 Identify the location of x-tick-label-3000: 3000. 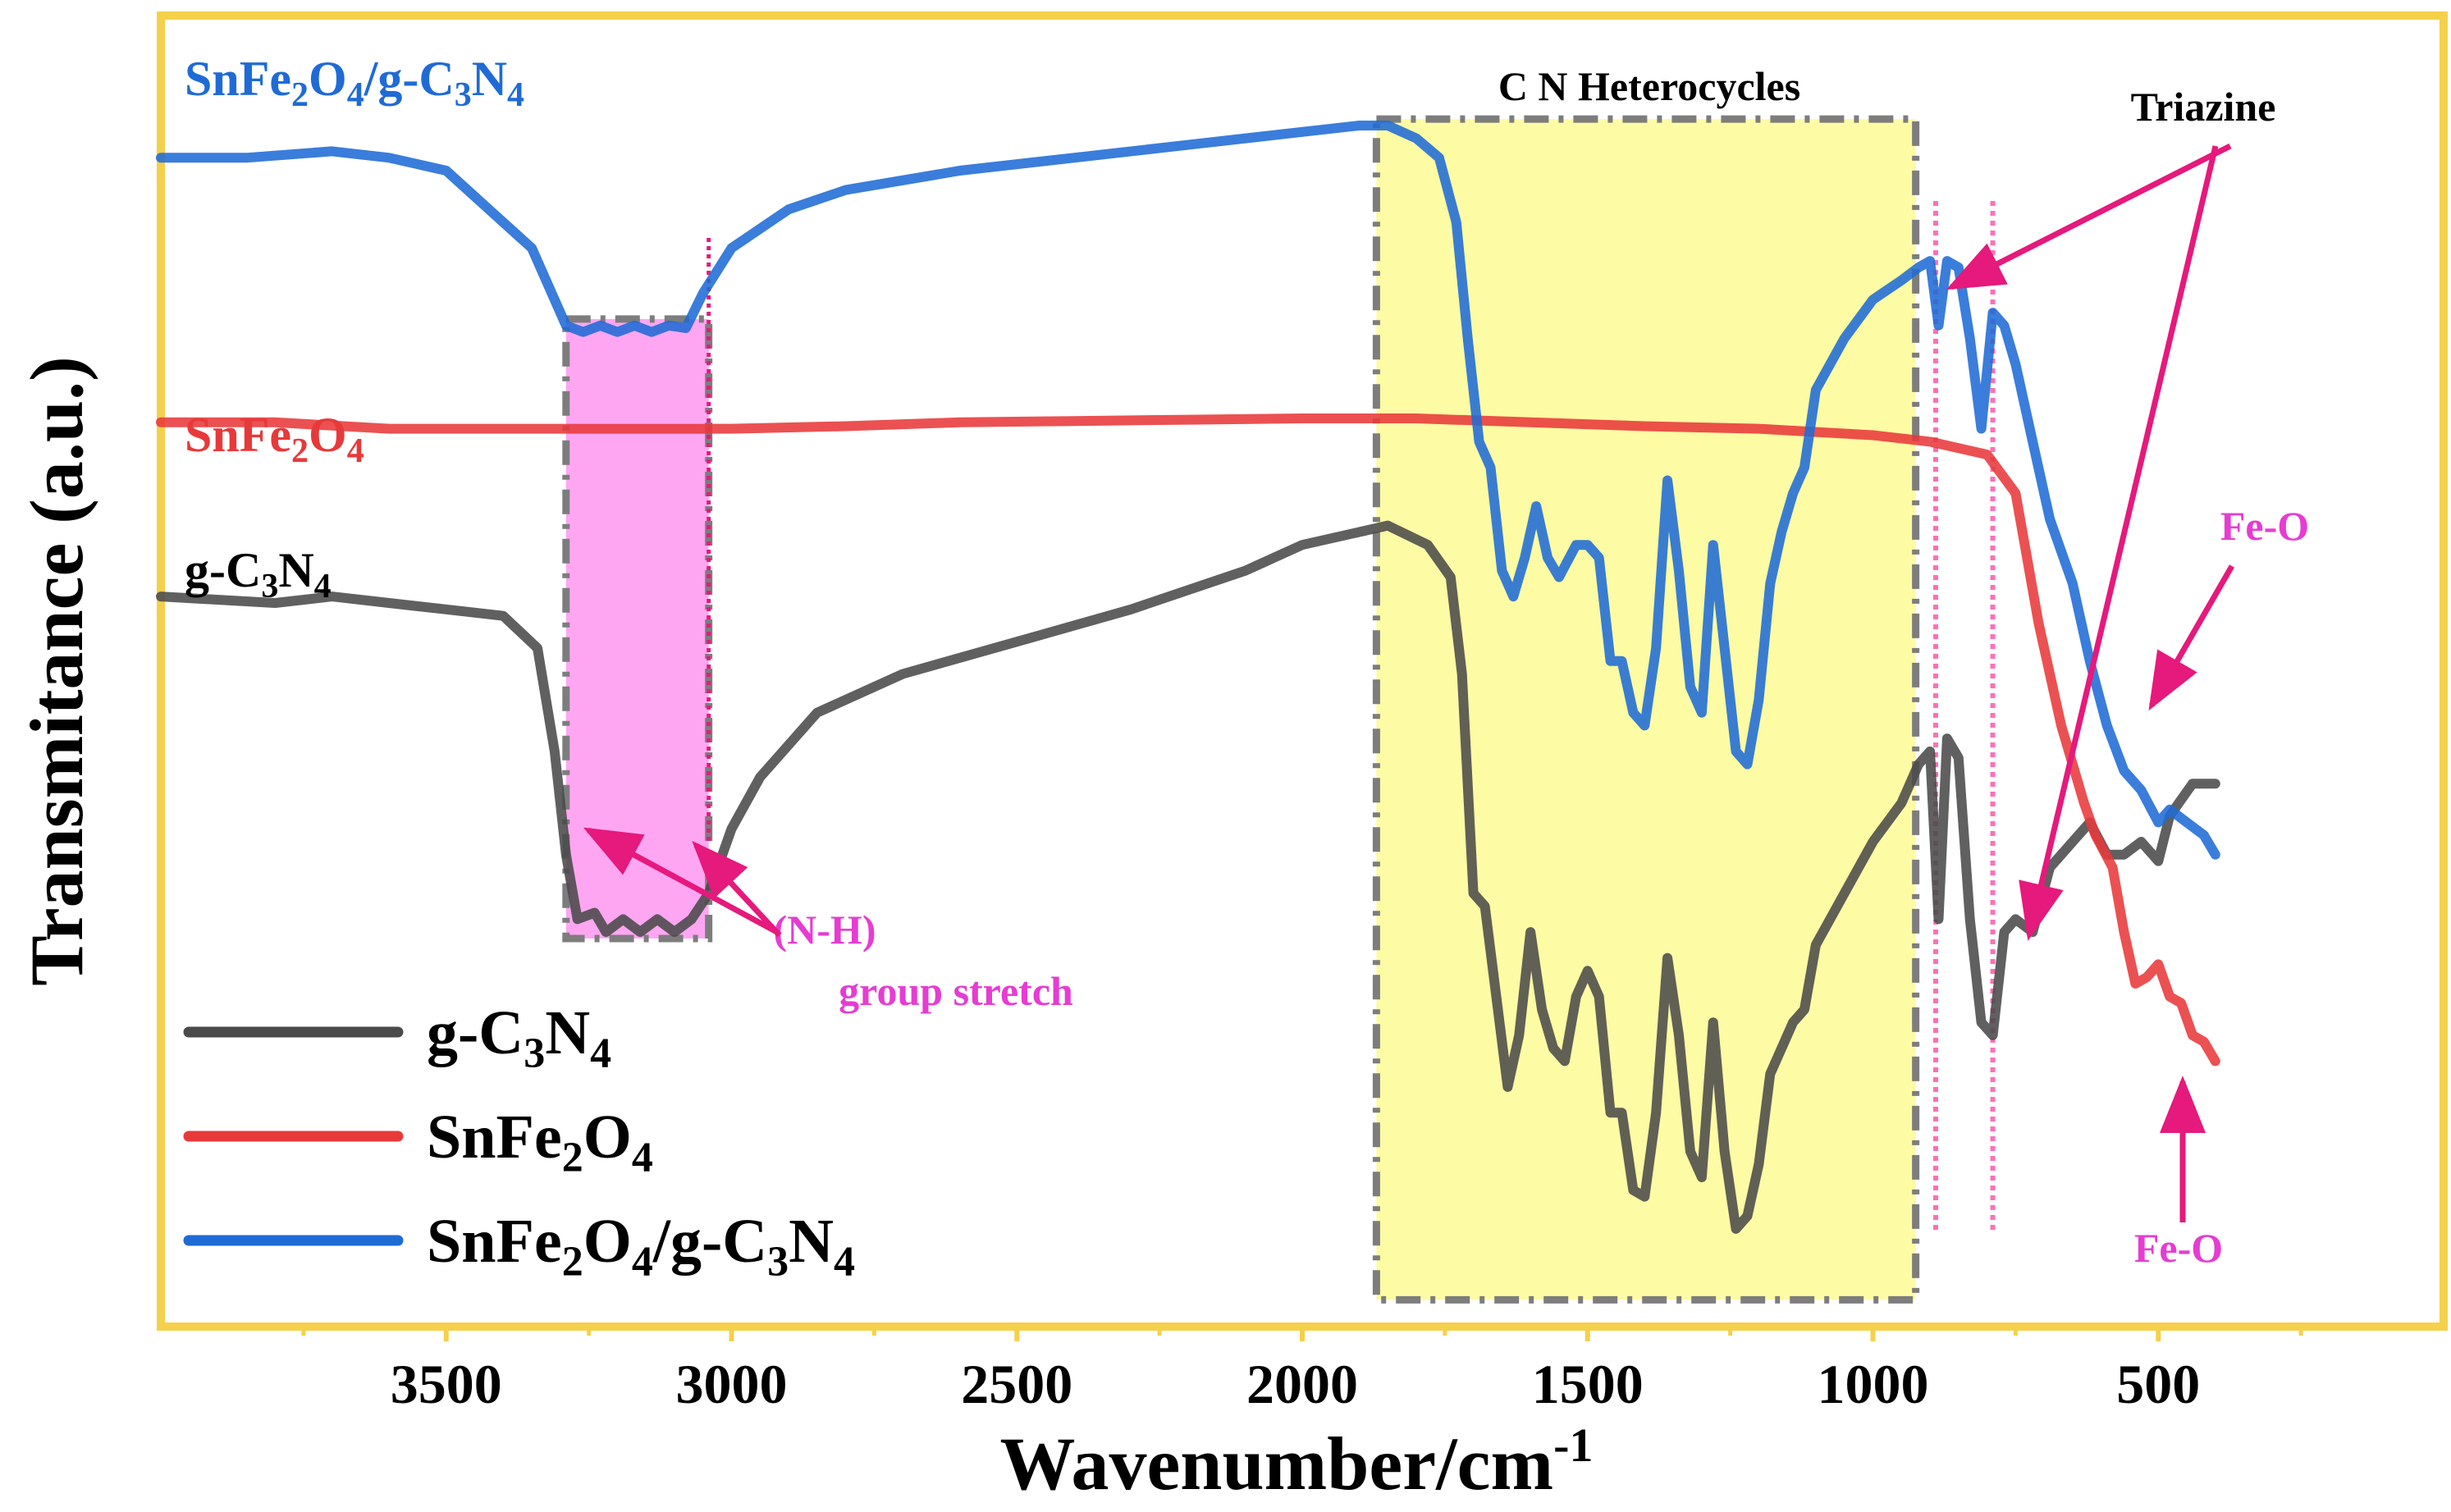
(732, 1384).